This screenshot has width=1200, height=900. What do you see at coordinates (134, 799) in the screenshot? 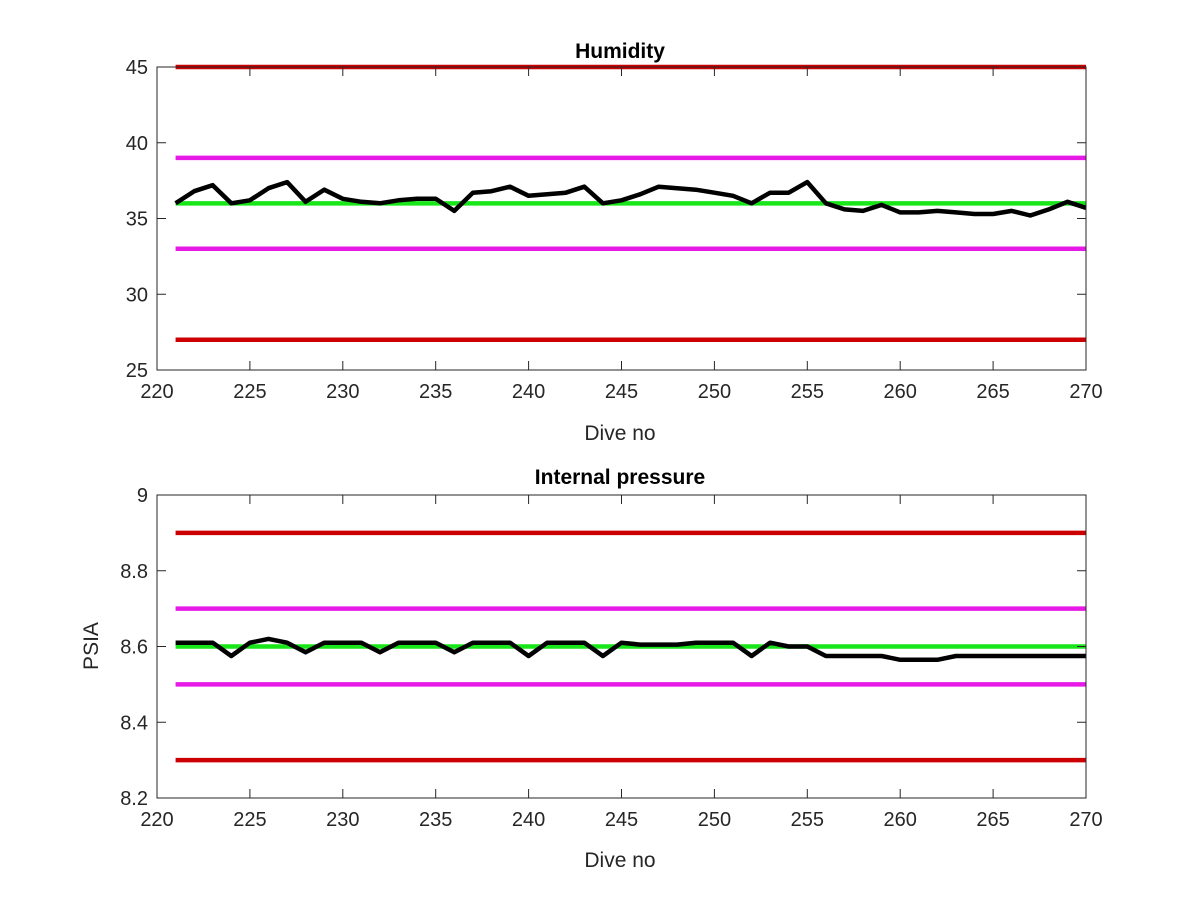
I see `pressure-y-tick-label: 8.2` at bounding box center [134, 799].